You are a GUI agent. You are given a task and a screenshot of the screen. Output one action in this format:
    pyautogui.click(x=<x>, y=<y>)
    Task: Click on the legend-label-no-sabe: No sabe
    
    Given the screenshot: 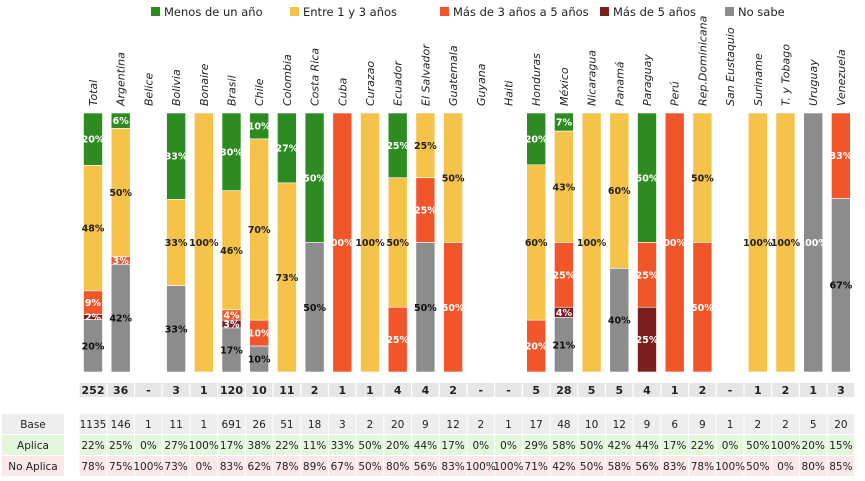 What is the action you would take?
    pyautogui.click(x=761, y=12)
    